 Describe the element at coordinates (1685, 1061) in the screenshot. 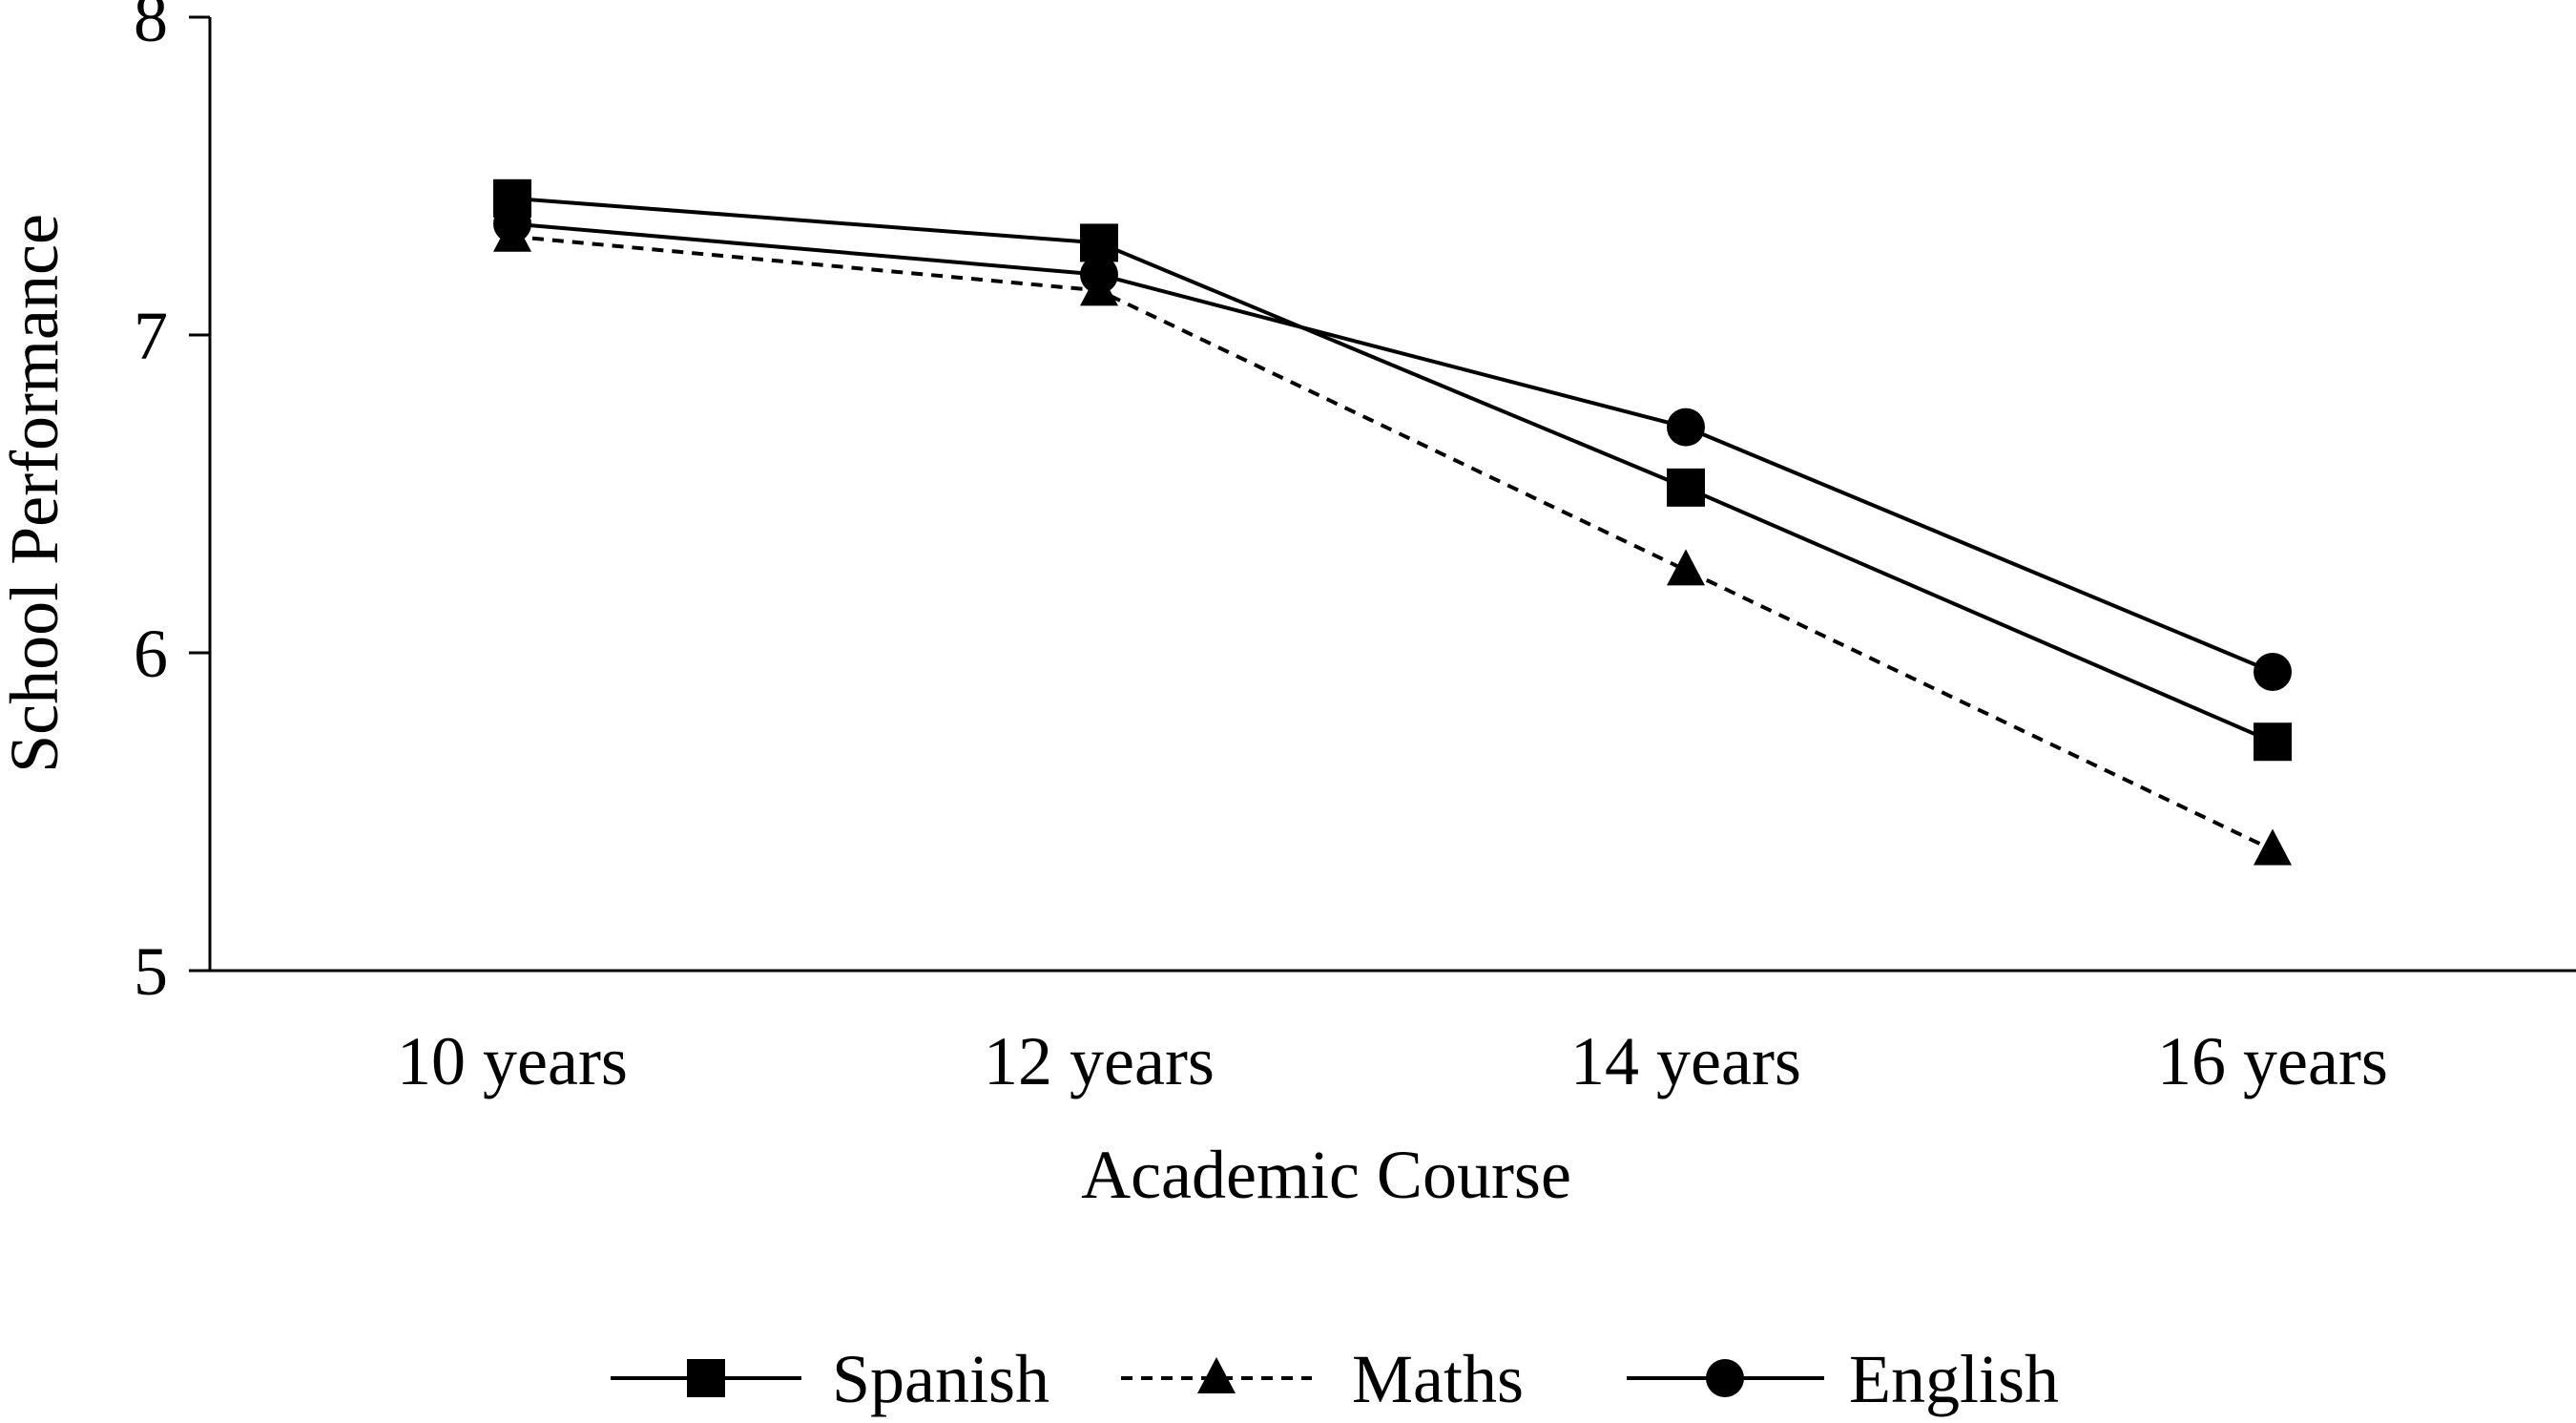

I see `x-tick-label: 14 years` at that location.